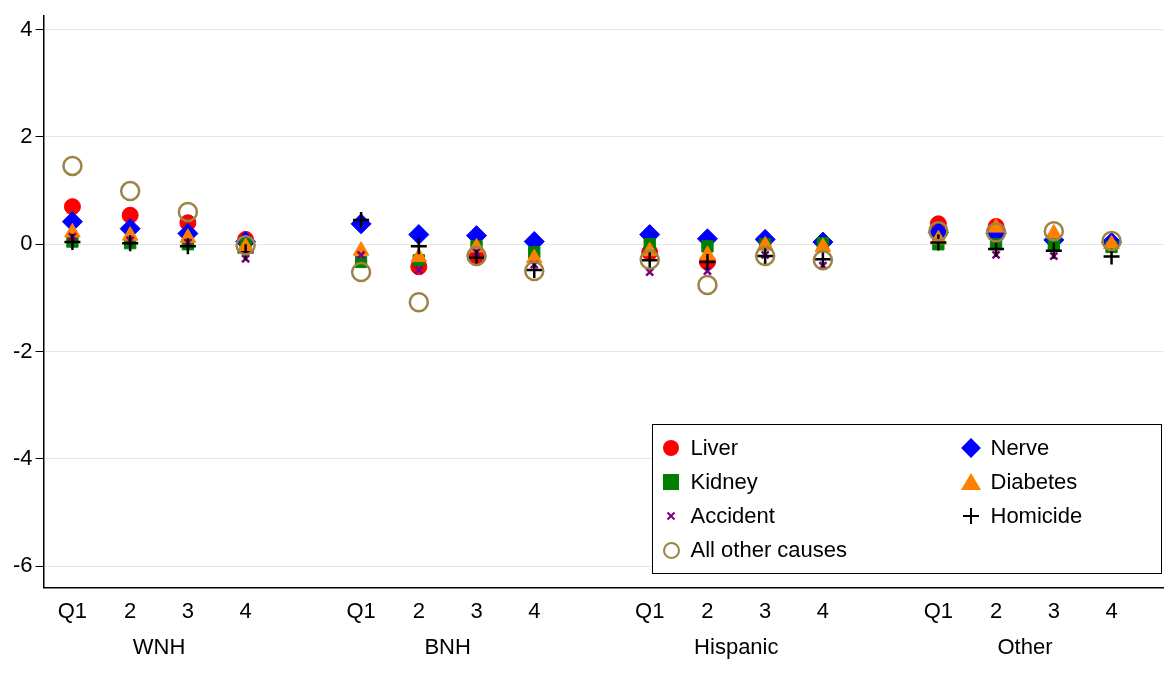 Image resolution: width=1175 pixels, height=673 pixels. Describe the element at coordinates (23, 565) in the screenshot. I see `y-tick-label: -6` at that location.